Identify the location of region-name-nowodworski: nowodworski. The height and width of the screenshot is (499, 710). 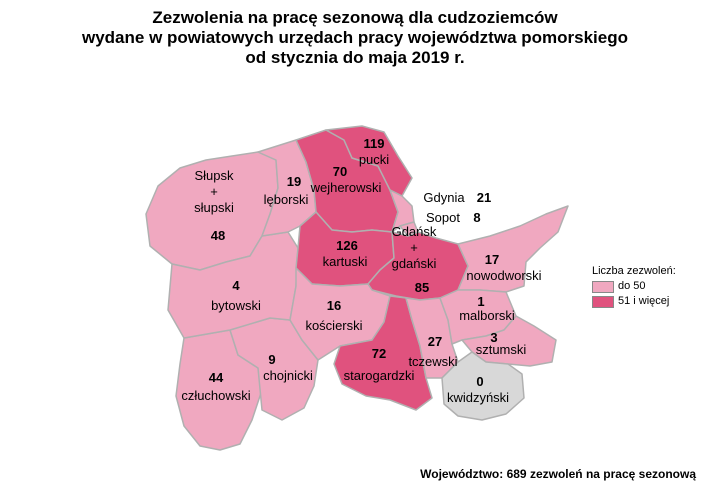
(503, 275).